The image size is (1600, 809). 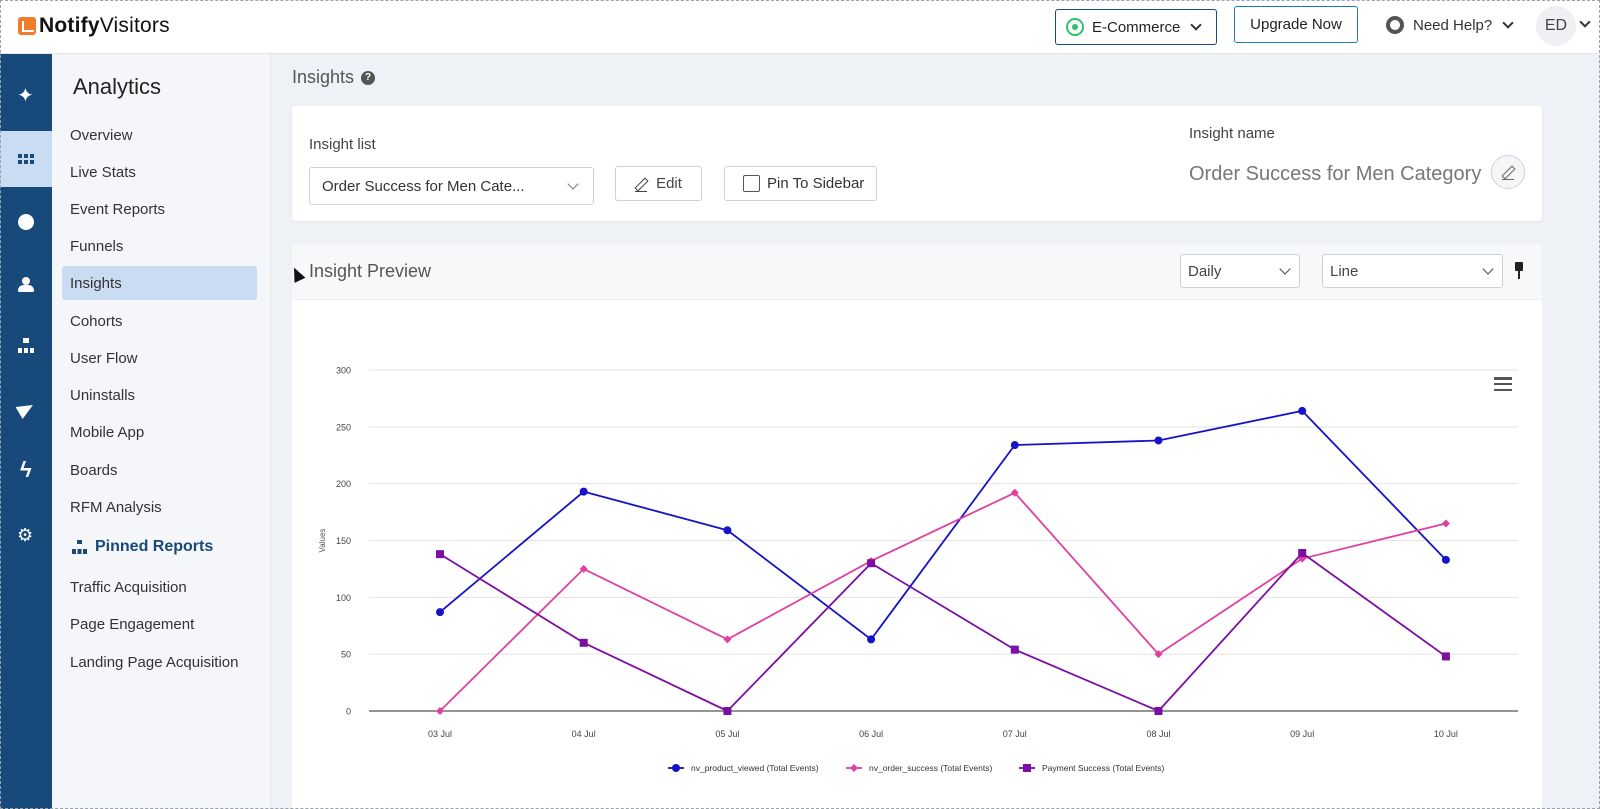 I want to click on page-title: Insights ?, so click(x=334, y=77).